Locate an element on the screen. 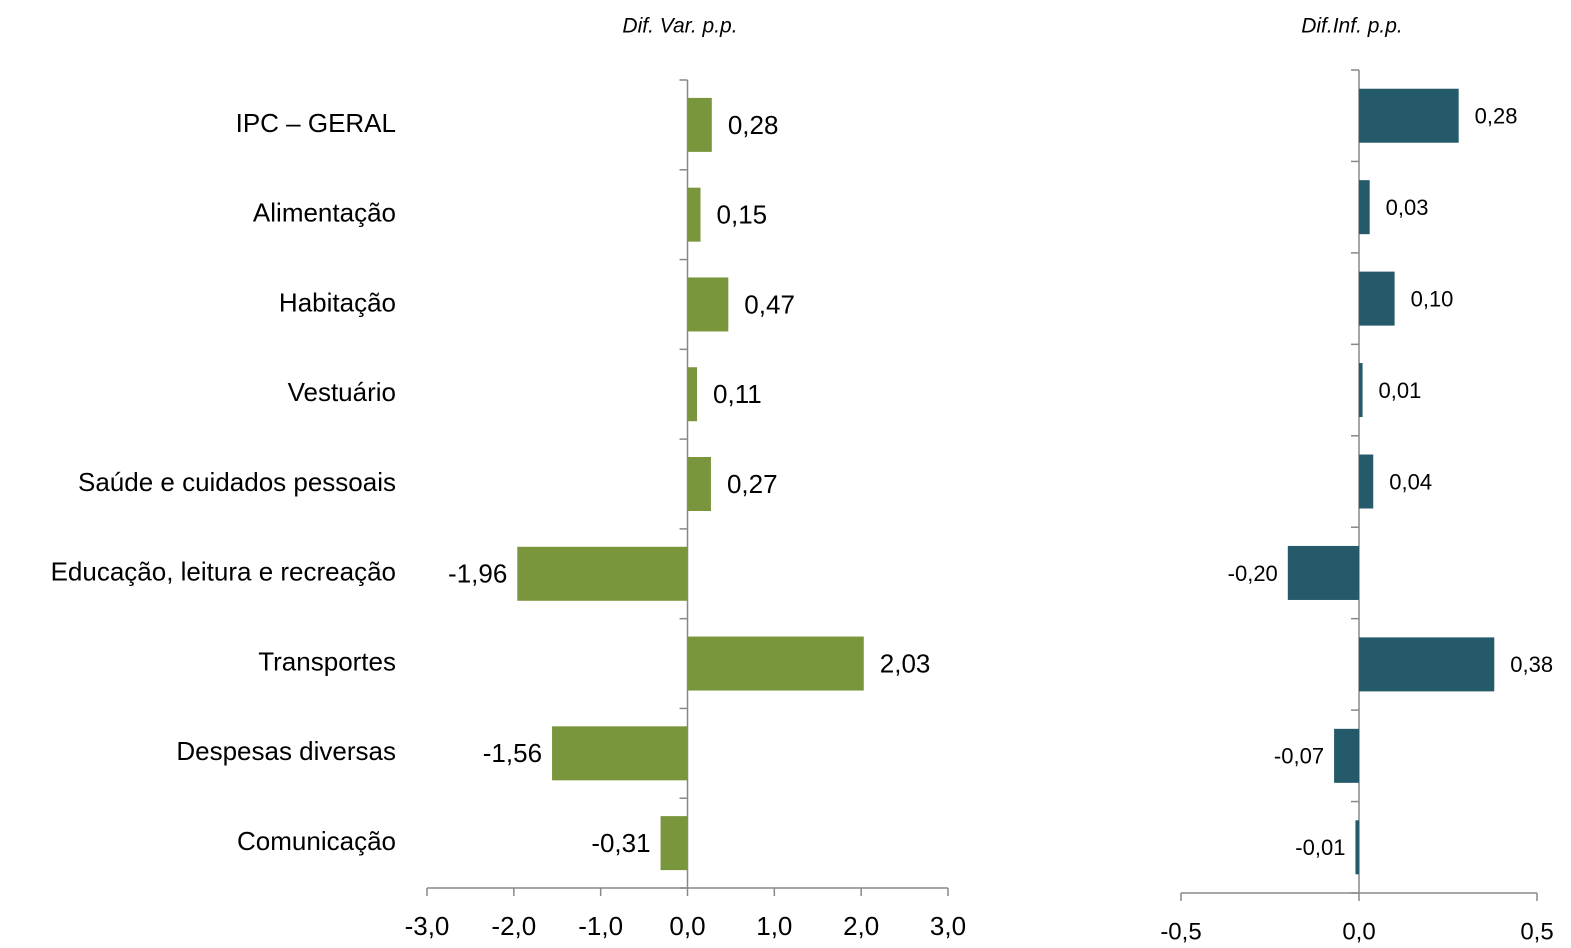 The image size is (1571, 948). value-label: -0,07 is located at coordinates (1299, 756).